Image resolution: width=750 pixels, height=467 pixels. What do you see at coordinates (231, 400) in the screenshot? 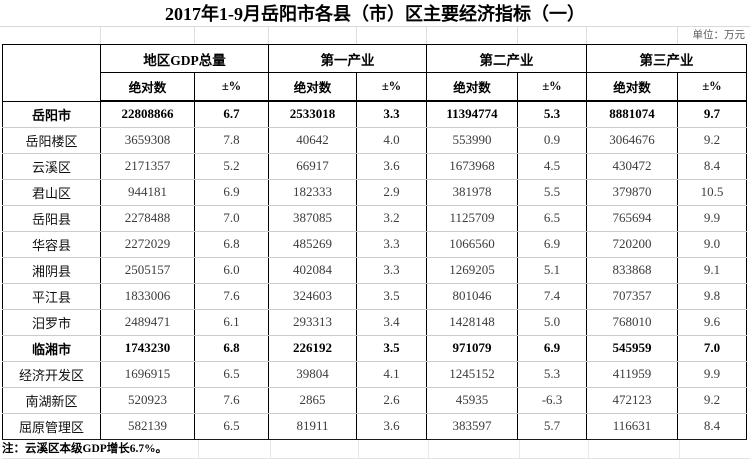
I see `value-cell: 7.6` at bounding box center [231, 400].